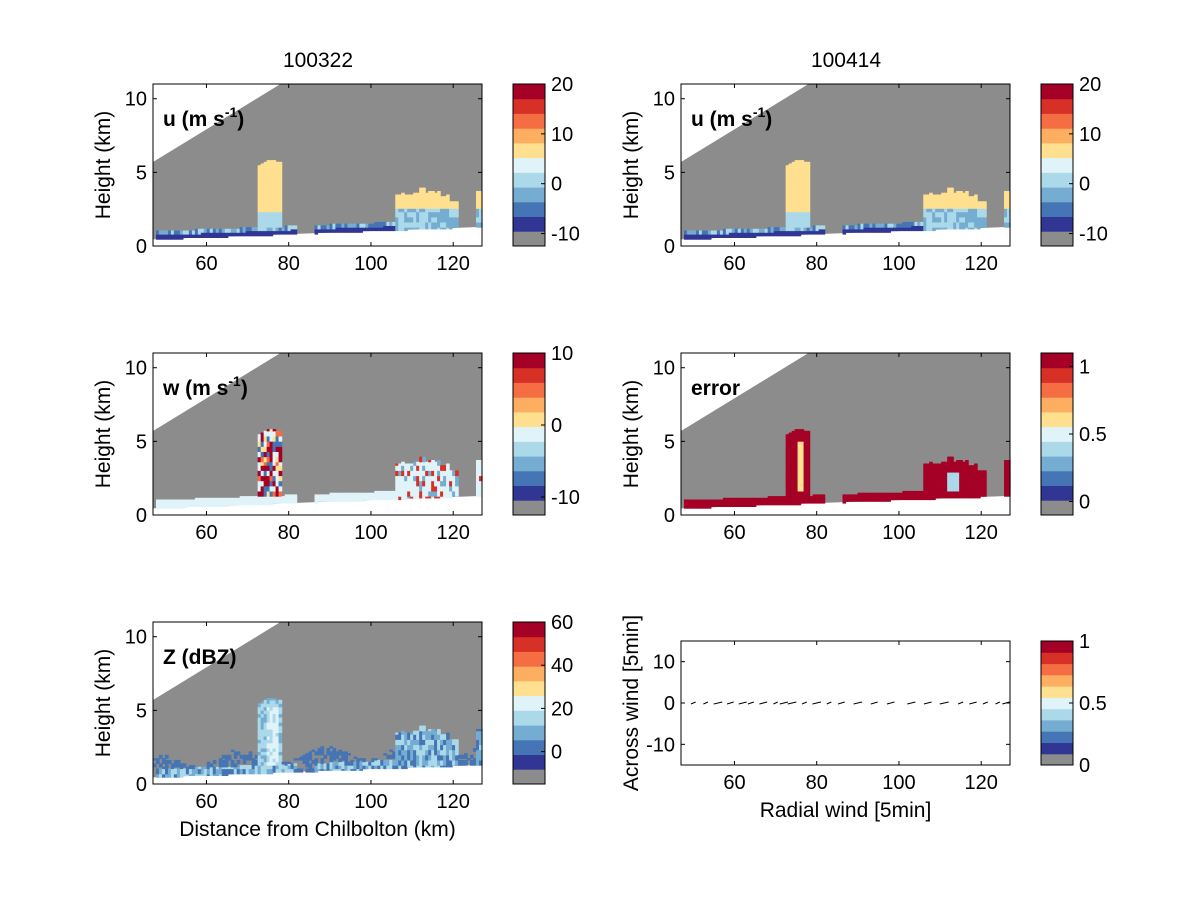  What do you see at coordinates (669, 442) in the screenshot?
I see `y-tick-label: 5` at bounding box center [669, 442].